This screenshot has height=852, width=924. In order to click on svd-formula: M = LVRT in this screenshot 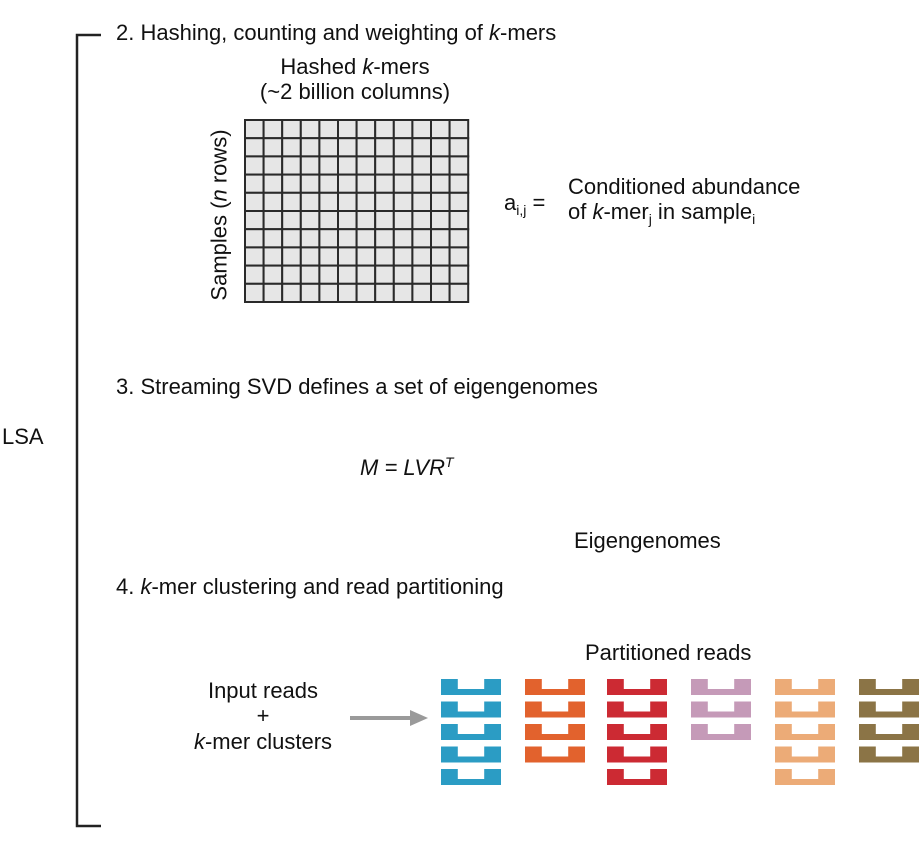, I will do `click(407, 467)`.